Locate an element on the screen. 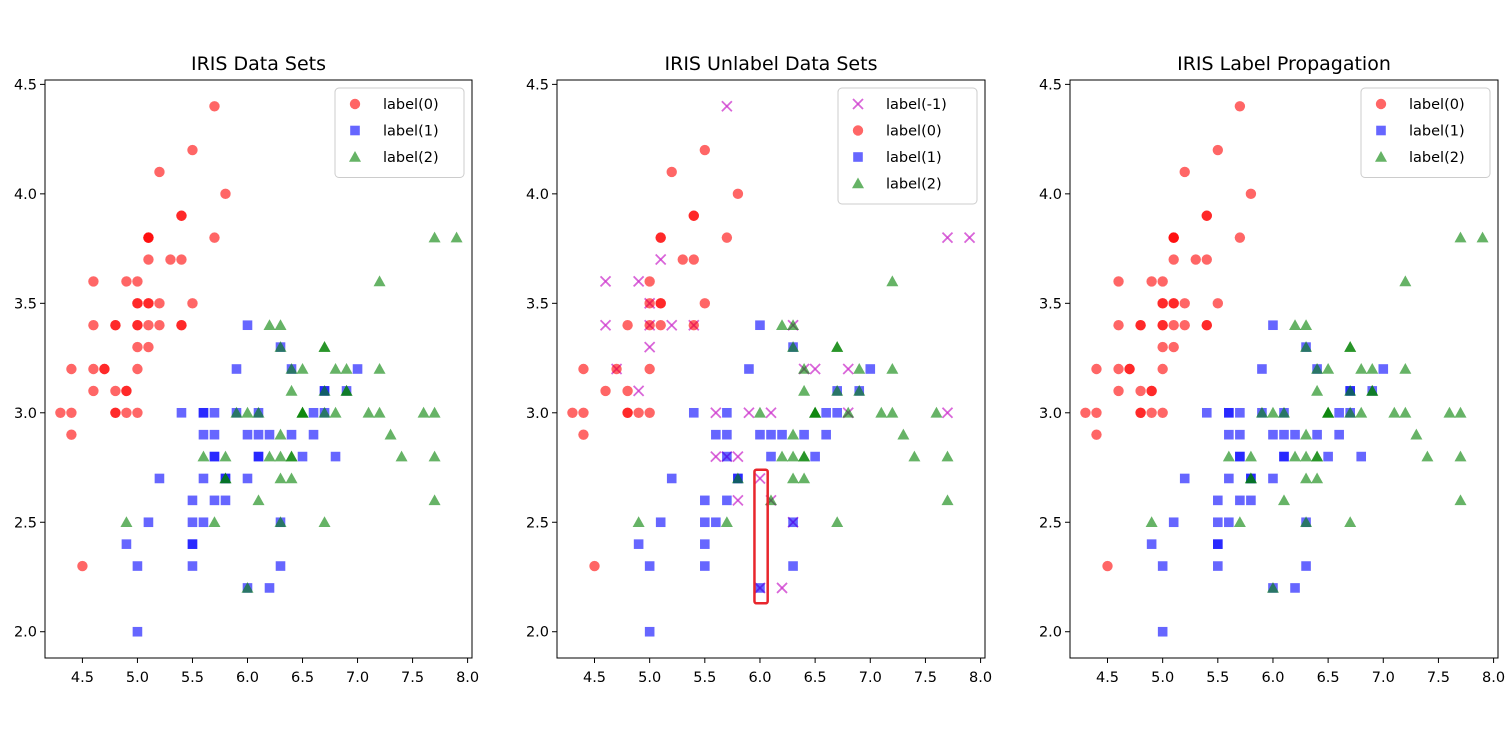  x-tick-label: 5.0 is located at coordinates (137, 678).